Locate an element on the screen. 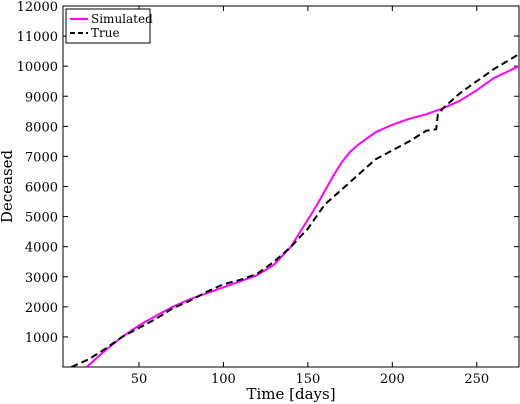 The image size is (520, 404). y-tick-label: 10000 is located at coordinates (37, 67).